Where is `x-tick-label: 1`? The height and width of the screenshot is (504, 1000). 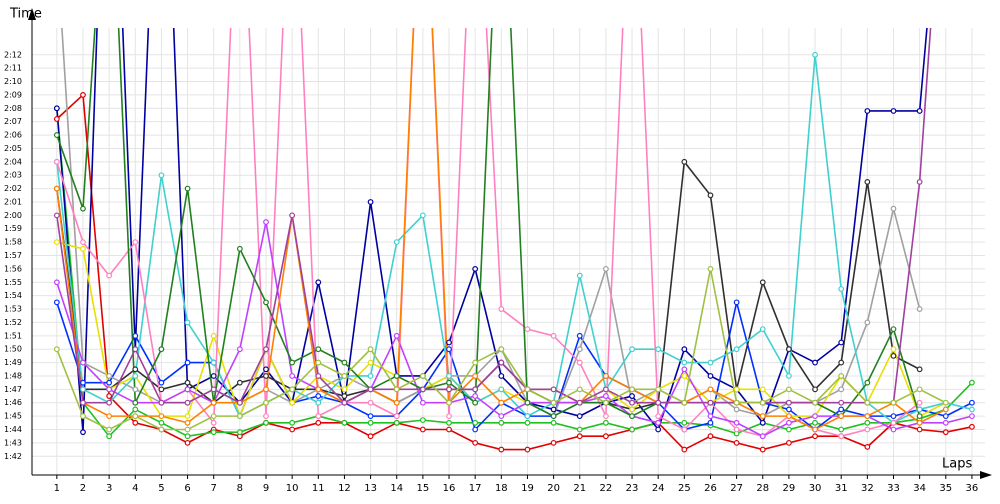
x-tick-label: 1 is located at coordinates (57, 488).